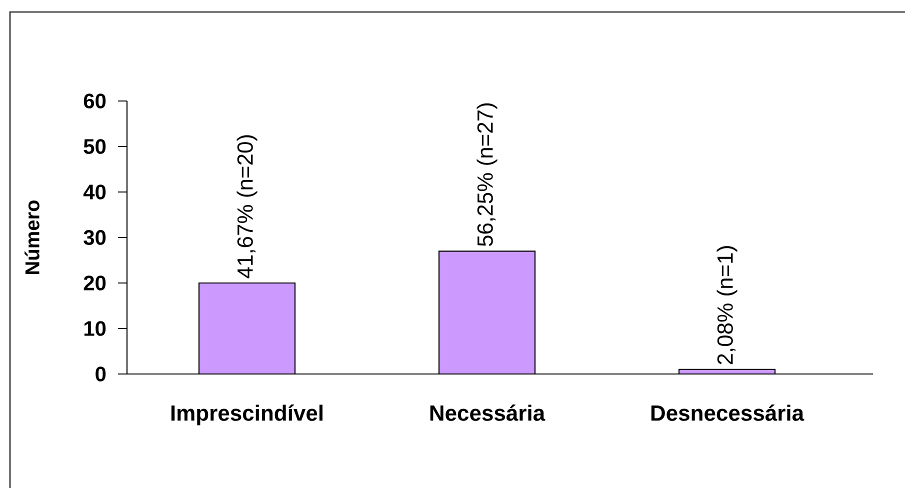 This screenshot has height=488, width=905. I want to click on data-label: 41,67% (n=20), so click(247, 206).